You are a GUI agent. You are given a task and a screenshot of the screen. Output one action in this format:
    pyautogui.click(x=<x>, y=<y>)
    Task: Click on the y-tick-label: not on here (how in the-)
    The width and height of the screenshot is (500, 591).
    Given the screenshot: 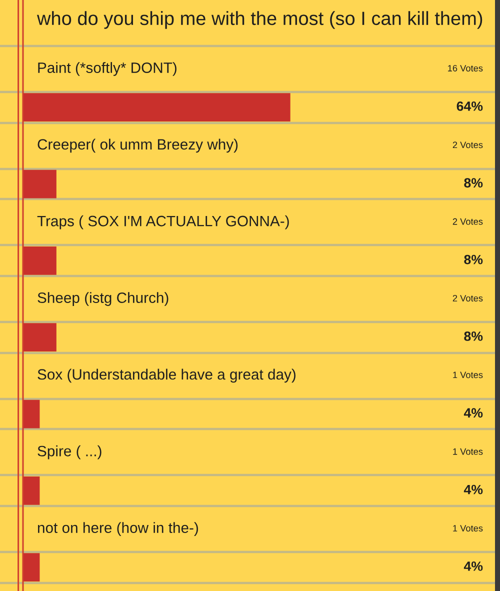 What is the action you would take?
    pyautogui.click(x=118, y=529)
    